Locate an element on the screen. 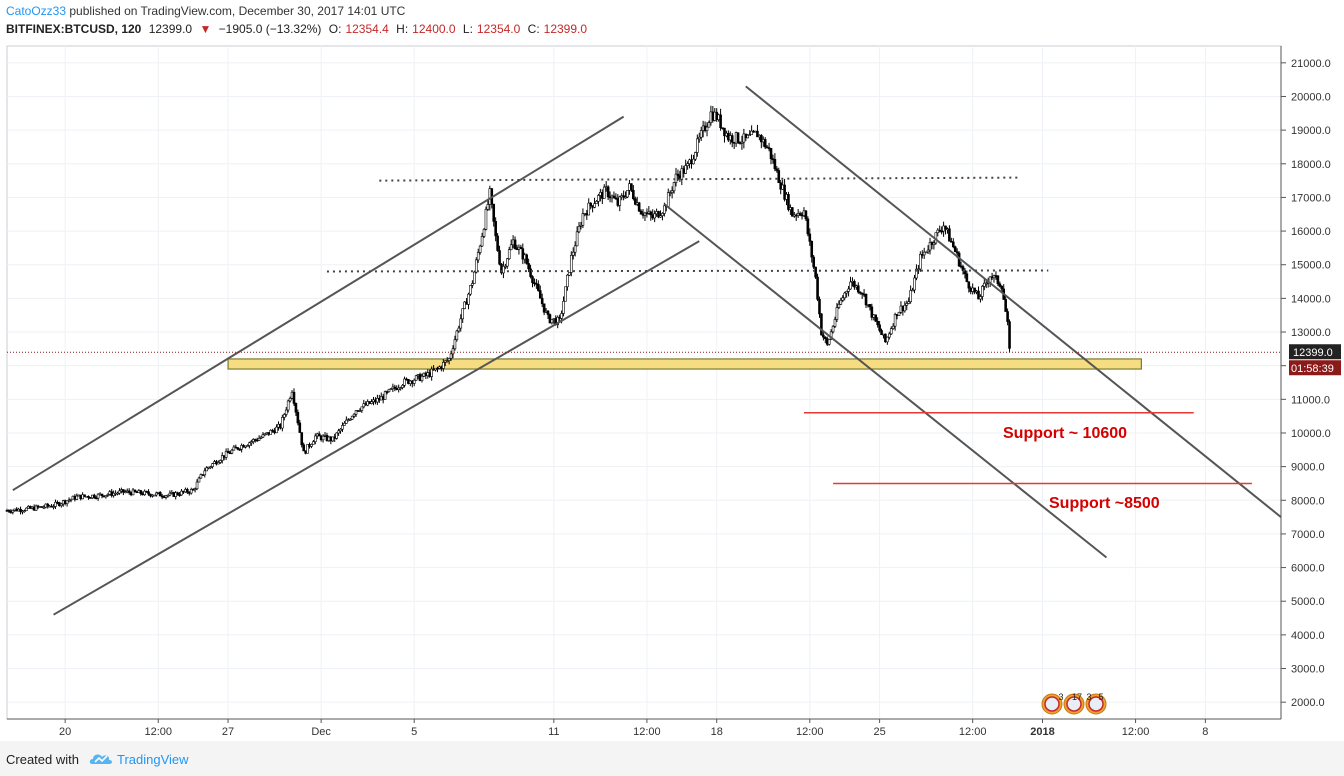 The image size is (1344, 776). support-zone-layer is located at coordinates (684, 364).